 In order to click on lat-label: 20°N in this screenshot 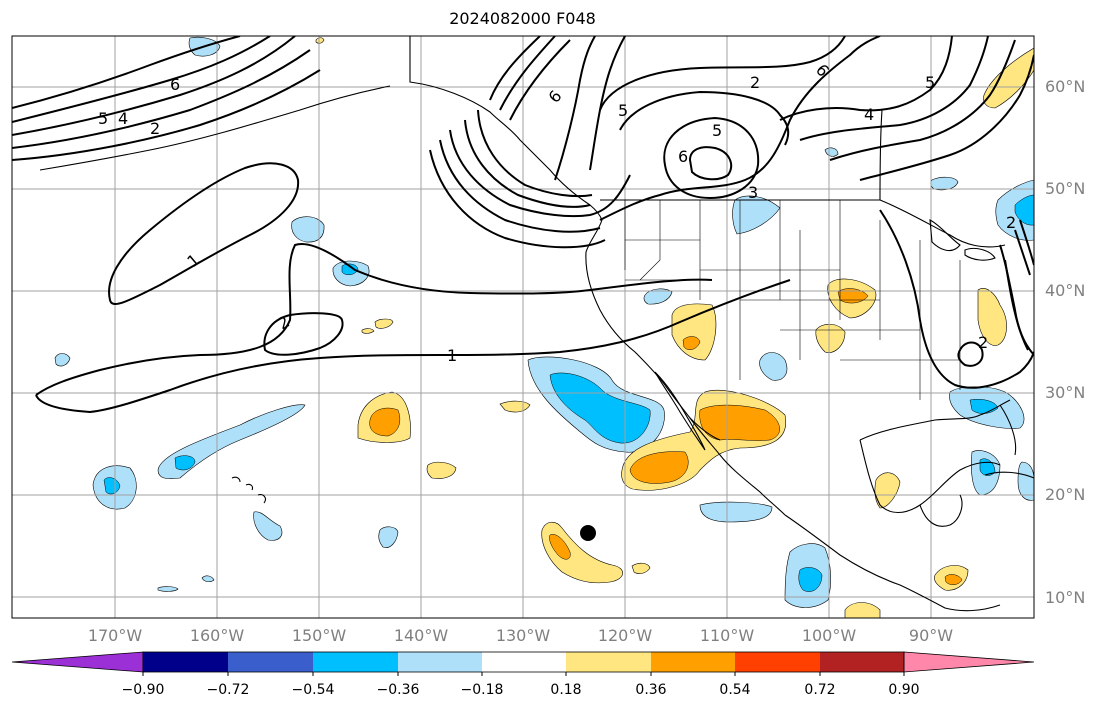, I will do `click(1065, 494)`.